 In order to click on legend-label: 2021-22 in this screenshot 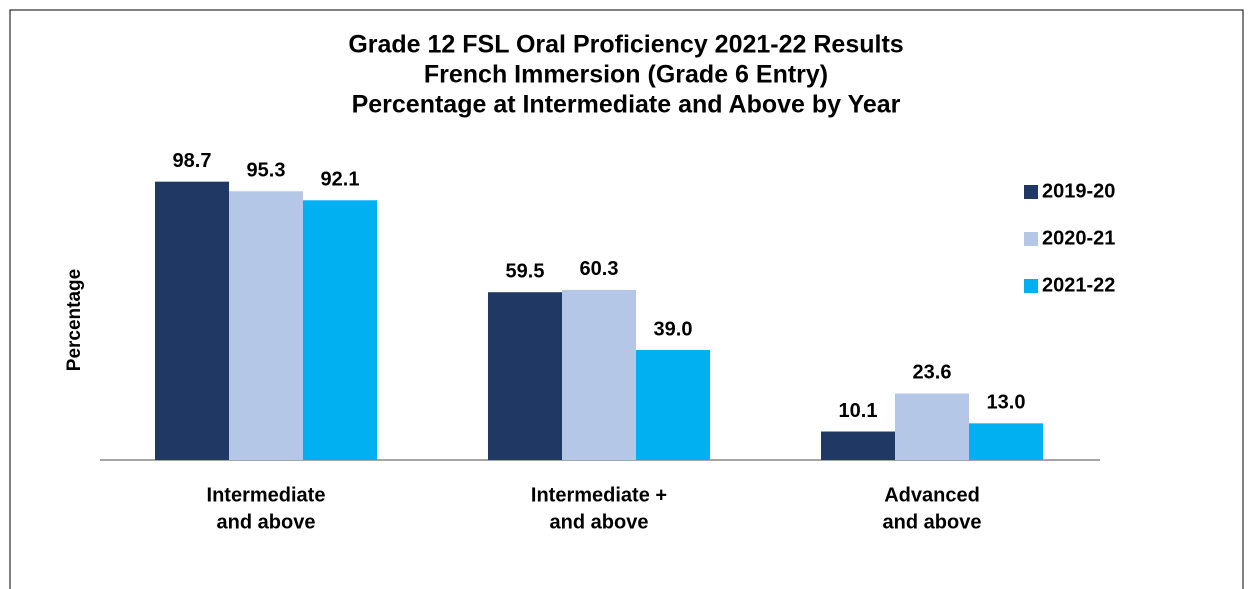, I will do `click(1078, 285)`.